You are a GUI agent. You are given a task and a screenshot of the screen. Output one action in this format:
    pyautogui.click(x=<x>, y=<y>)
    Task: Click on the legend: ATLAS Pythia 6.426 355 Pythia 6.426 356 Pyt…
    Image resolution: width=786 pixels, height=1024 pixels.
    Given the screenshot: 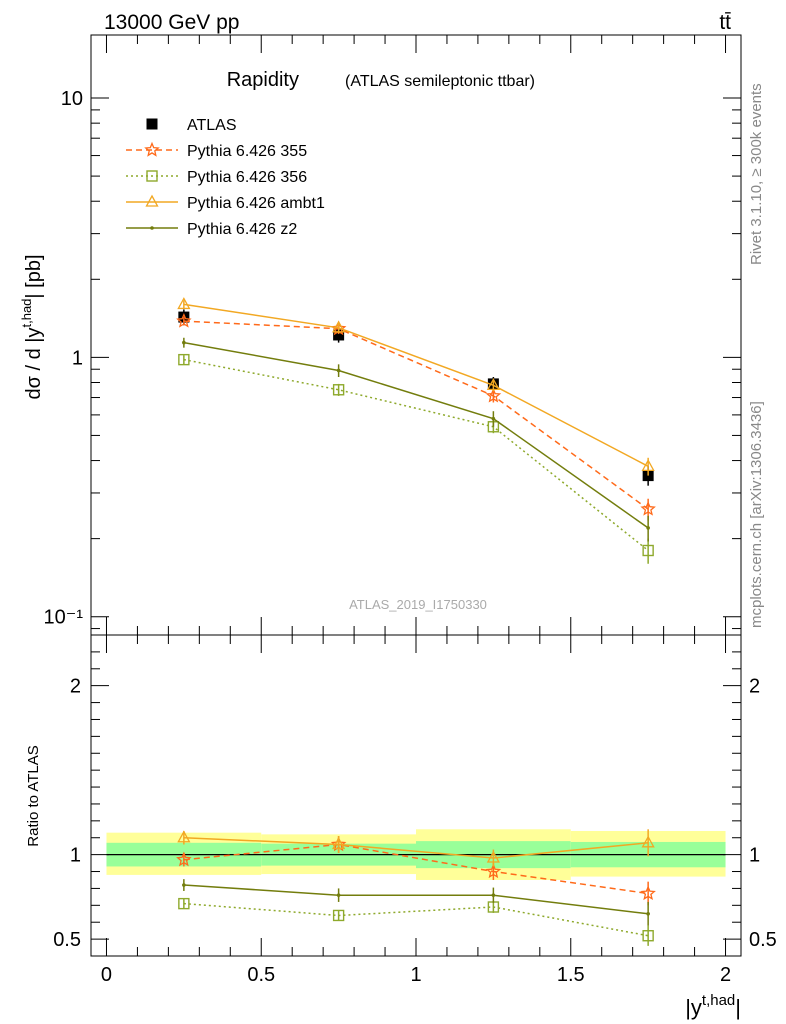 What is the action you would take?
    pyautogui.click(x=225, y=177)
    